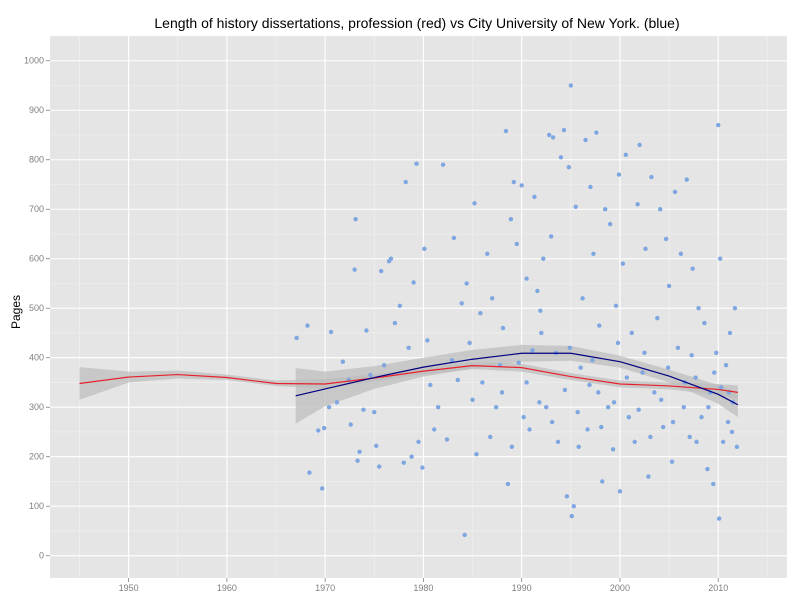 This screenshot has width=800, height=600. Describe the element at coordinates (227, 588) in the screenshot. I see `x-tick-label: 1960` at that location.